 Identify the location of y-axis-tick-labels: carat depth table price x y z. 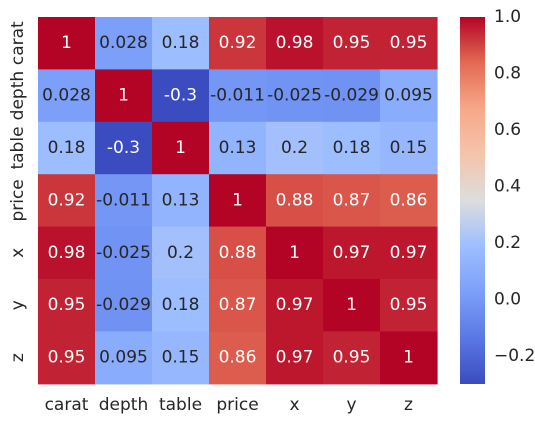
(18, 191).